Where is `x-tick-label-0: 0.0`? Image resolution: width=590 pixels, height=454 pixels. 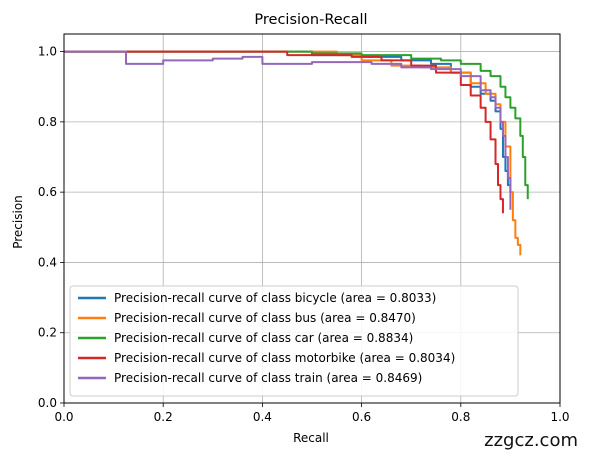
x-tick-label-0: 0.0 is located at coordinates (63, 417).